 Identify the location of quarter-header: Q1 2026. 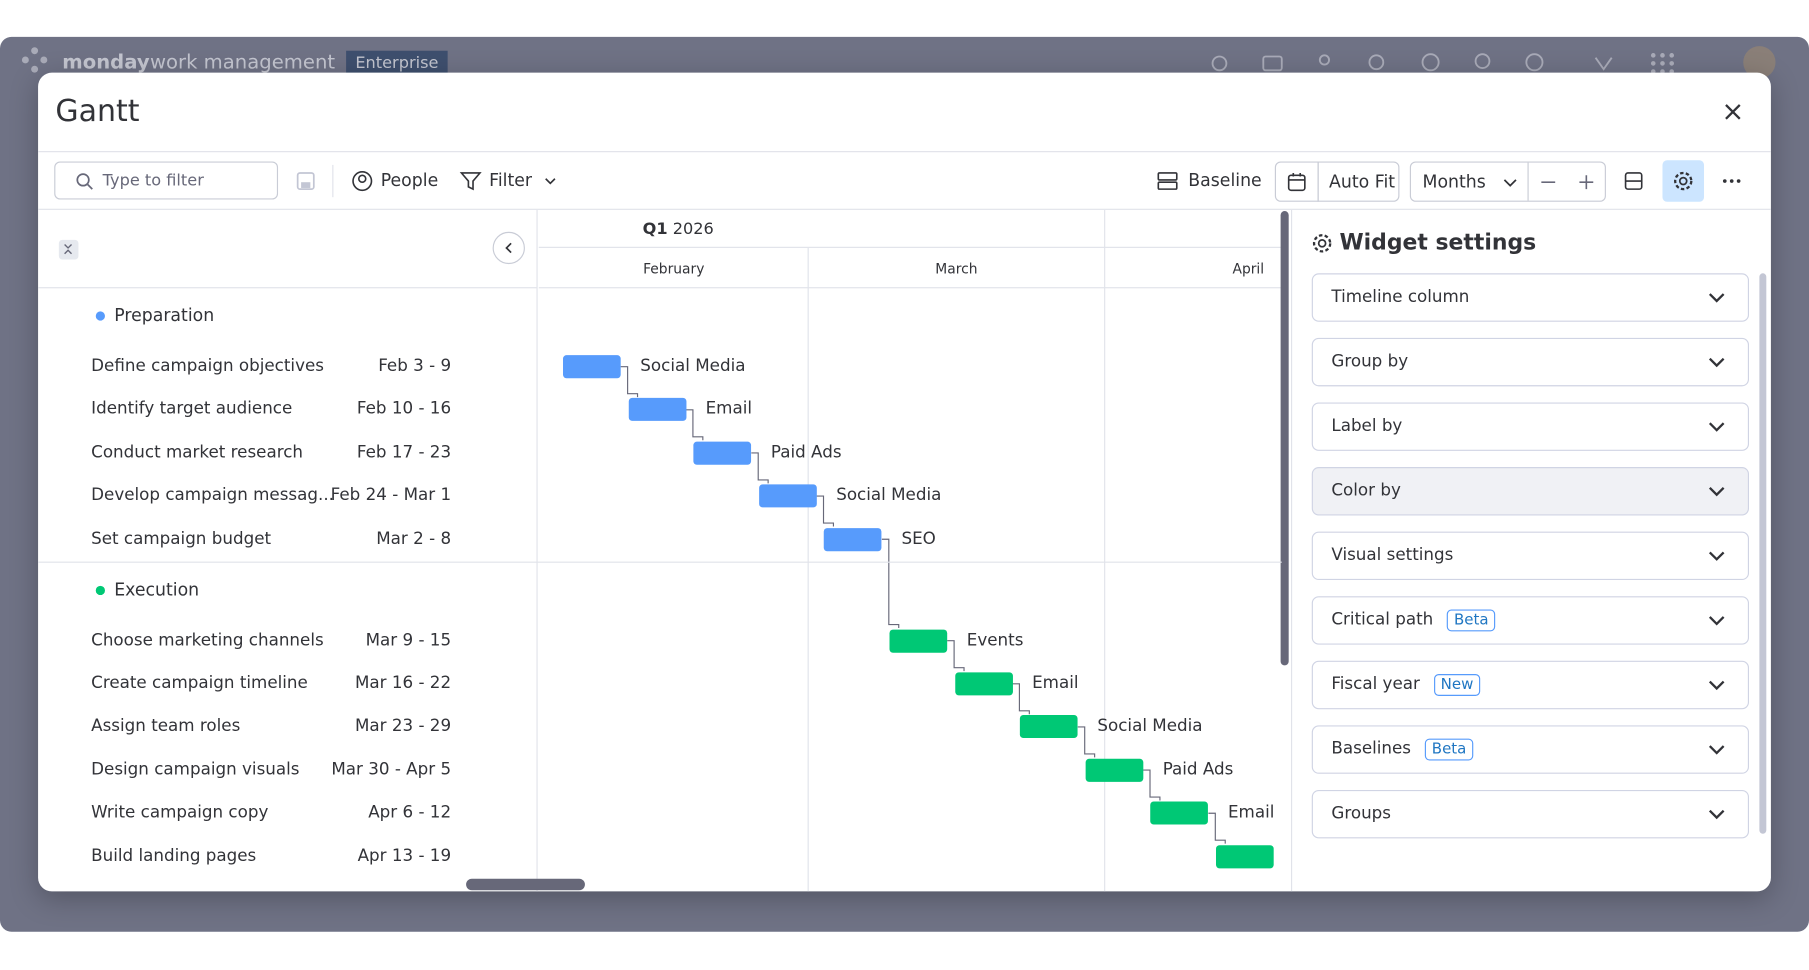
(678, 229).